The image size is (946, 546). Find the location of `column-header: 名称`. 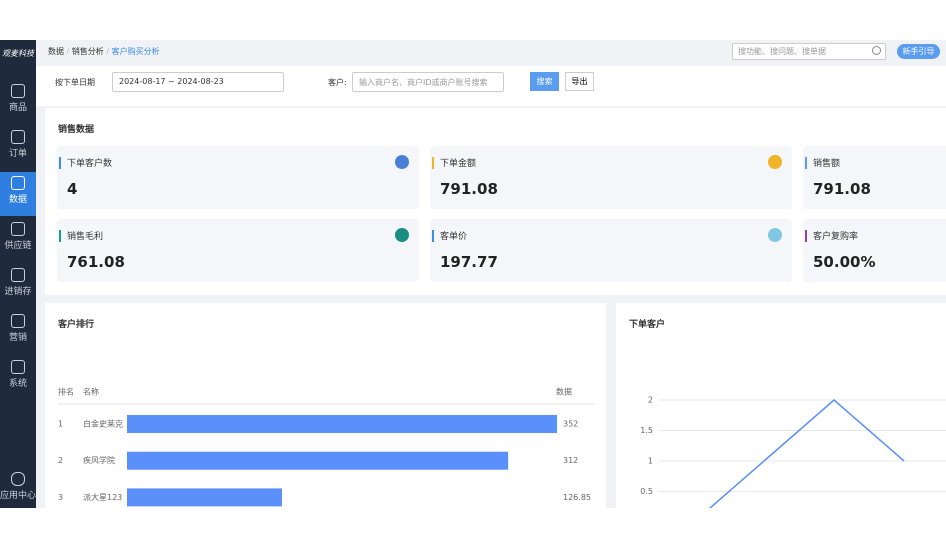

column-header: 名称 is located at coordinates (91, 392).